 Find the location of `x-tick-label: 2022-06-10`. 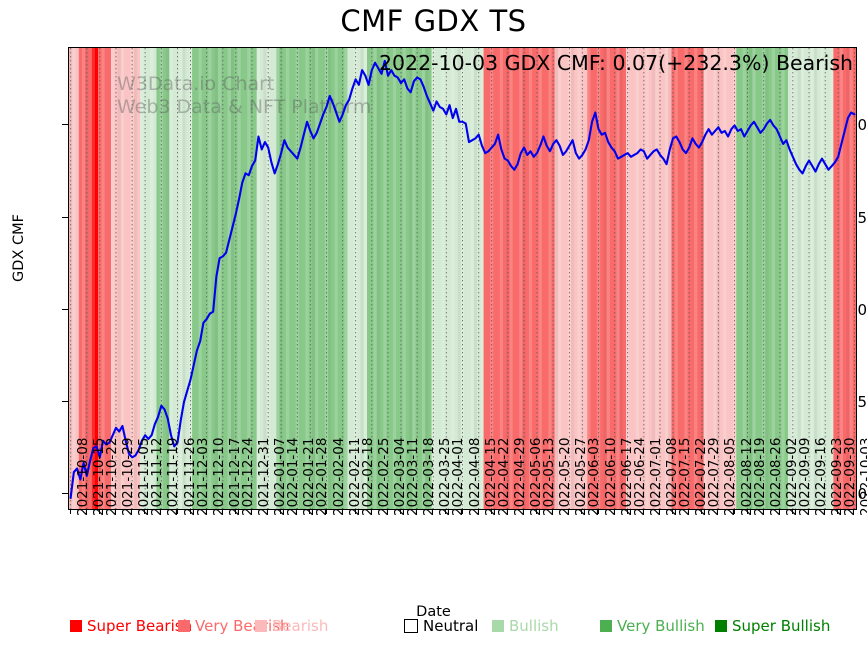

x-tick-label: 2022-06-10 is located at coordinates (610, 476).